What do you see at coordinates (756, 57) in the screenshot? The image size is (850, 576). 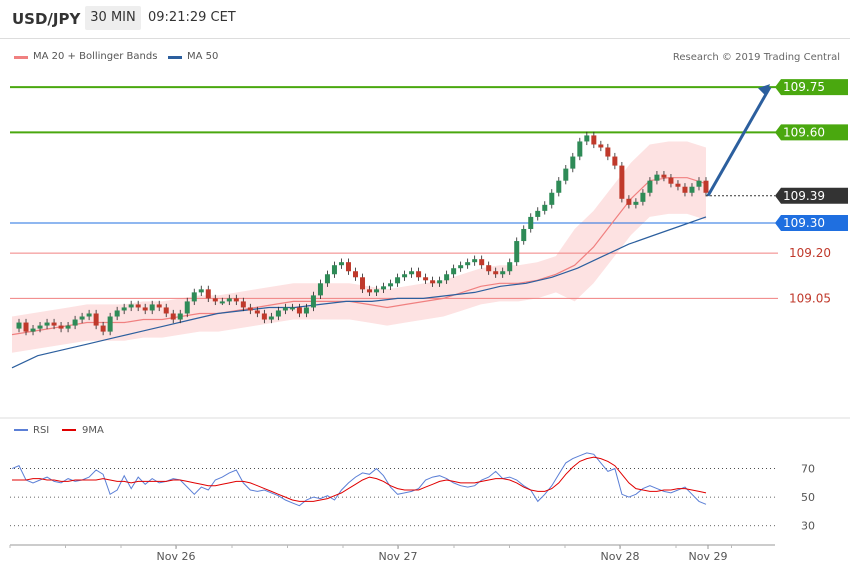 I see `copyright-text: Research © 2019 Trading Central` at bounding box center [756, 57].